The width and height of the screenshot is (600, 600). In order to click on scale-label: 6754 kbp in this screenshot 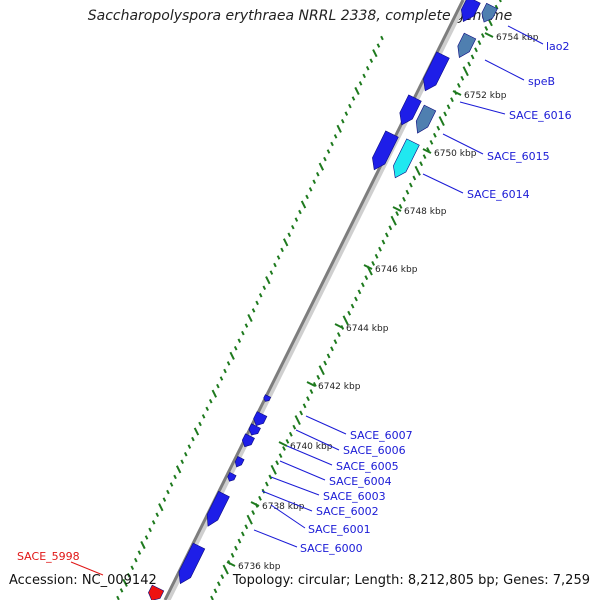, I will do `click(517, 38)`.